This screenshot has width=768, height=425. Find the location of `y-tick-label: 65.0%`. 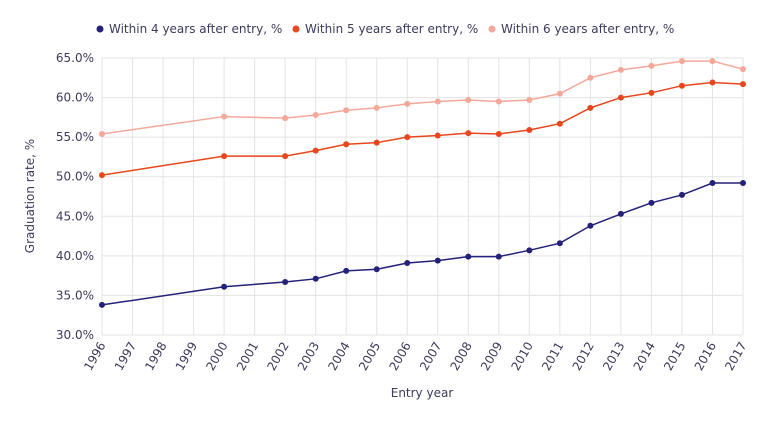

y-tick-label: 65.0% is located at coordinates (75, 58).